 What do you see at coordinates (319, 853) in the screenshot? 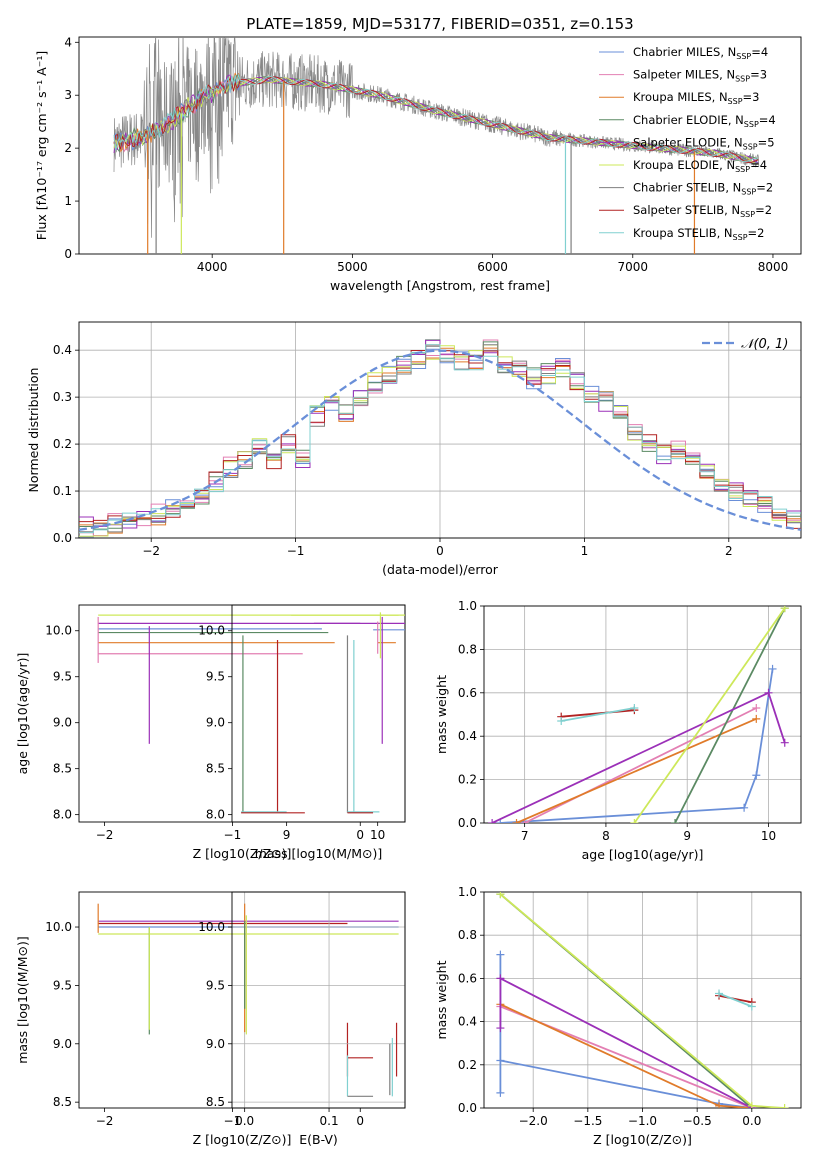
I see `x-axis-label: mass [log10(M/M⊙)]` at bounding box center [319, 853].